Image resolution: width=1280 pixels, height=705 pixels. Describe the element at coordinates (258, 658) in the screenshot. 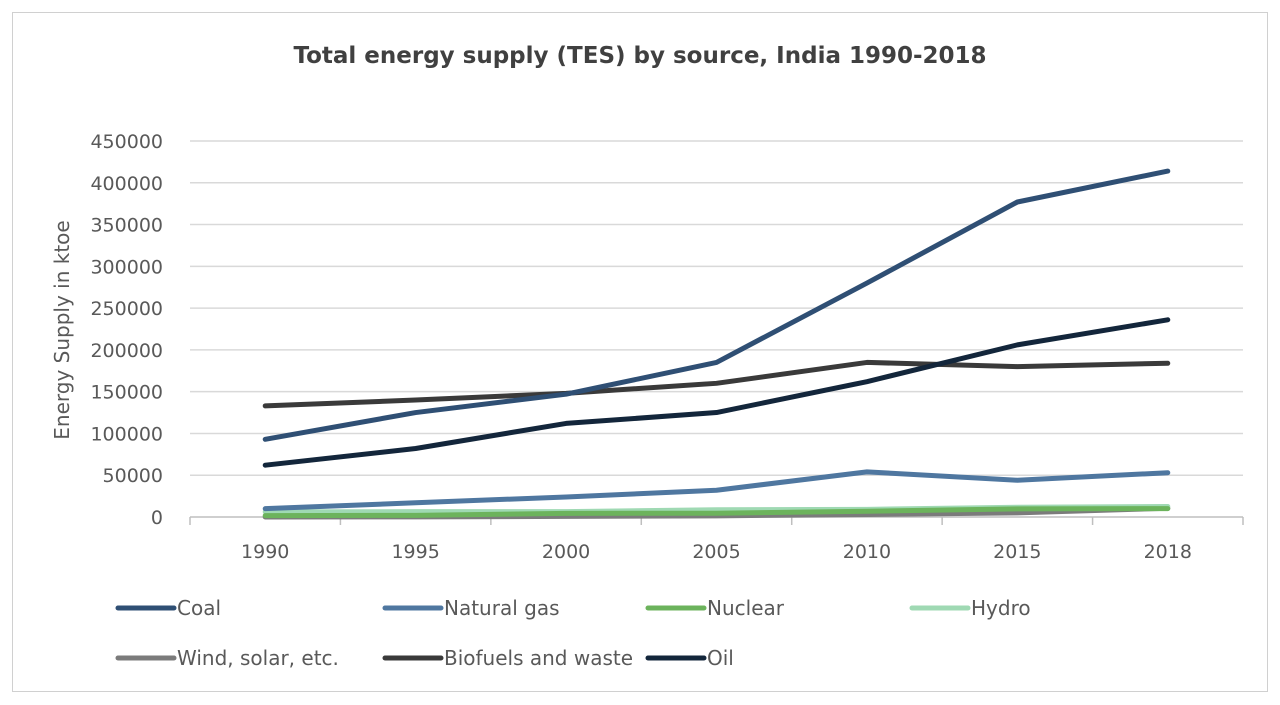

I see `legend-label: Wind, solar, etc.` at that location.